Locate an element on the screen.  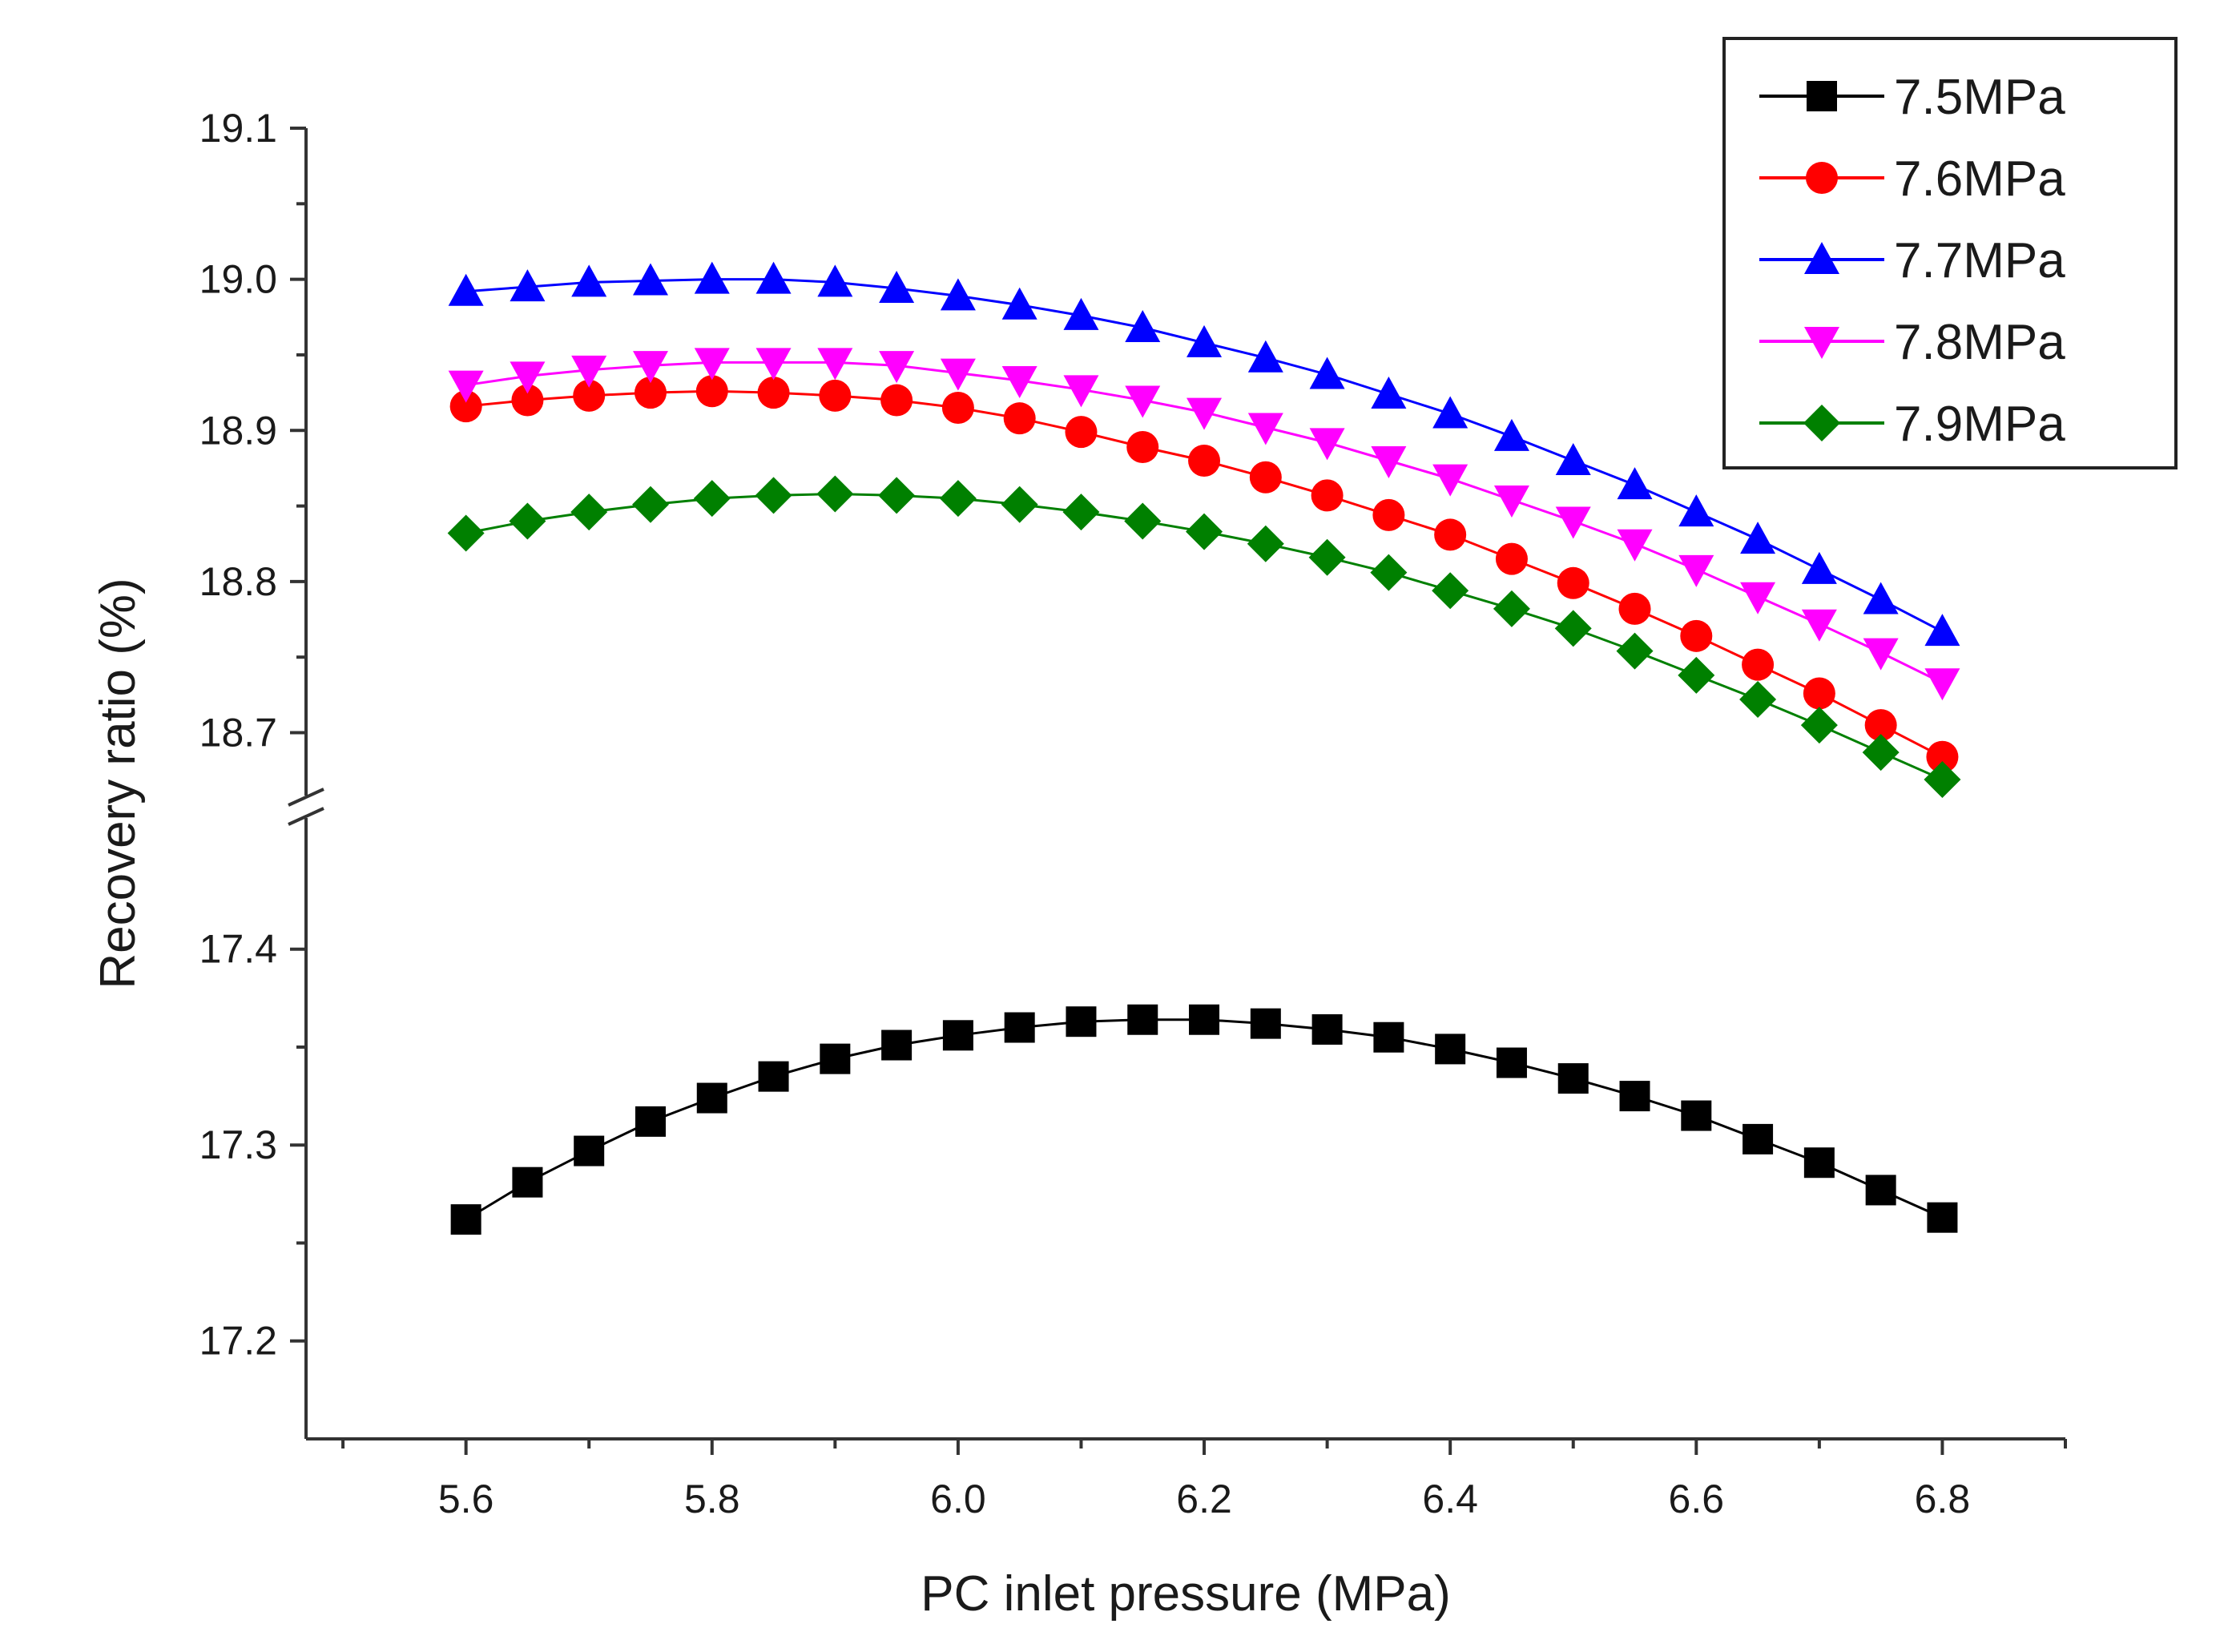
legend-box is located at coordinates (1950, 253).